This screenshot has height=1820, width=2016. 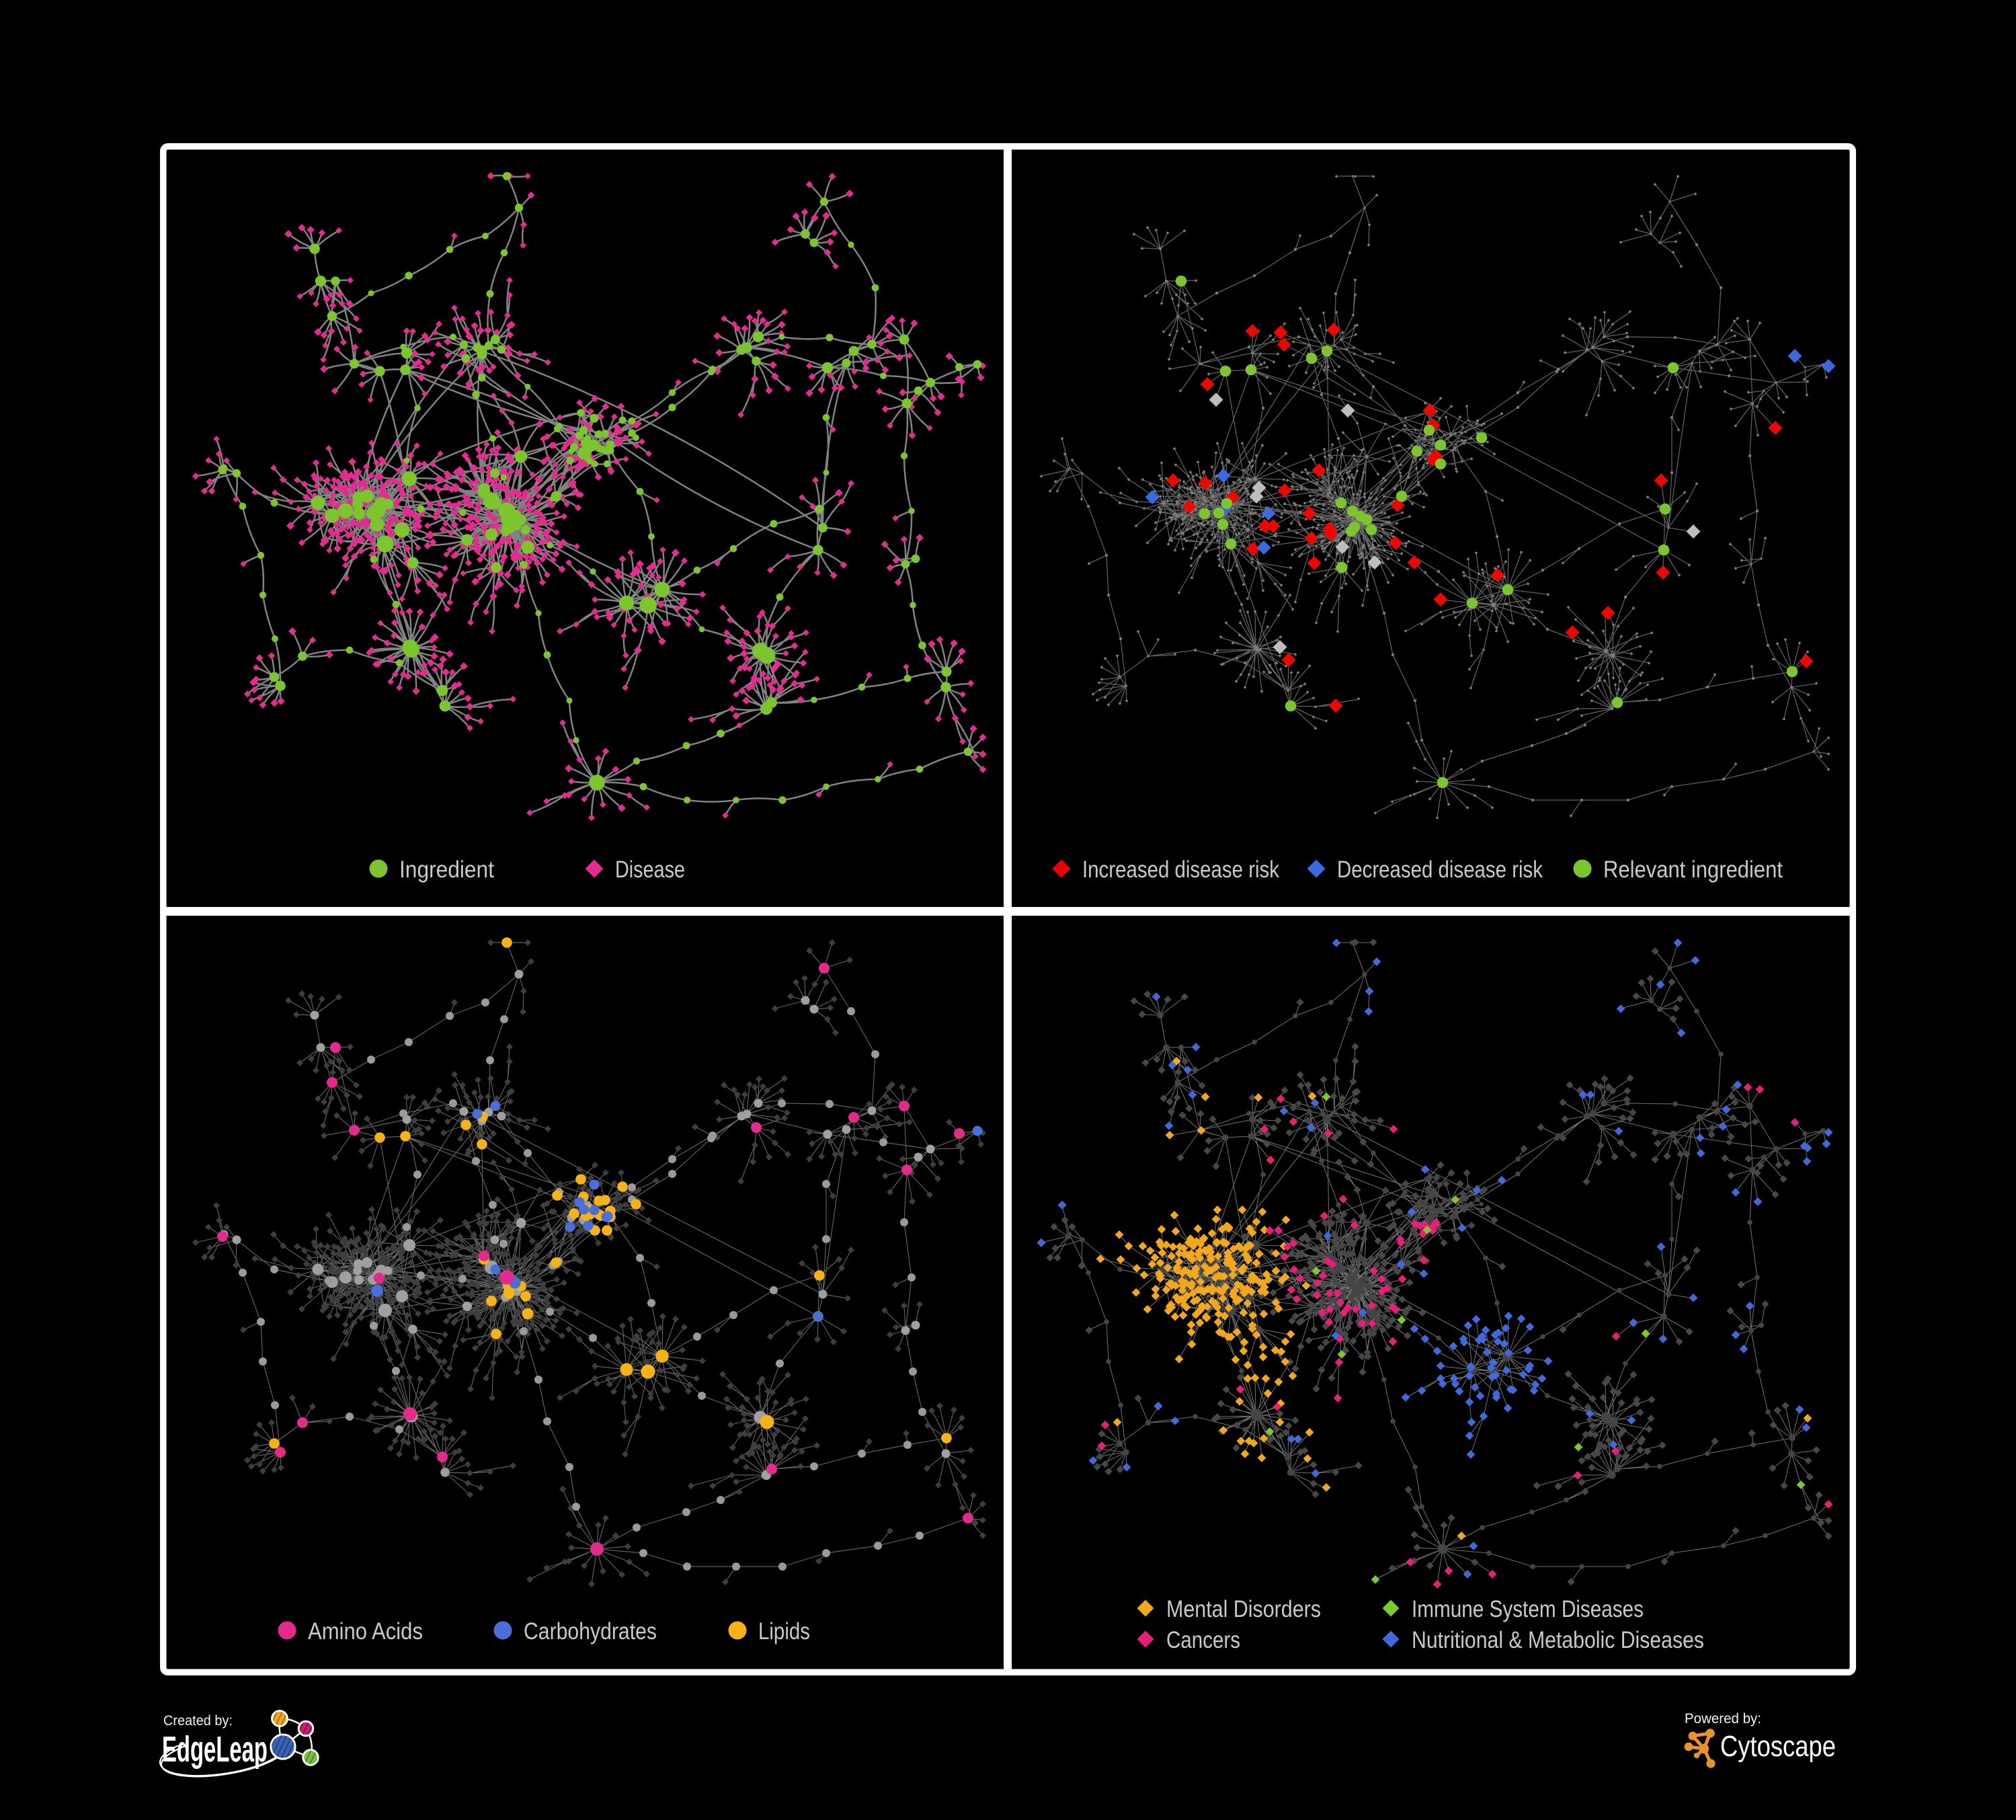 I want to click on svg-text: Mental Disorders, so click(x=1243, y=1609).